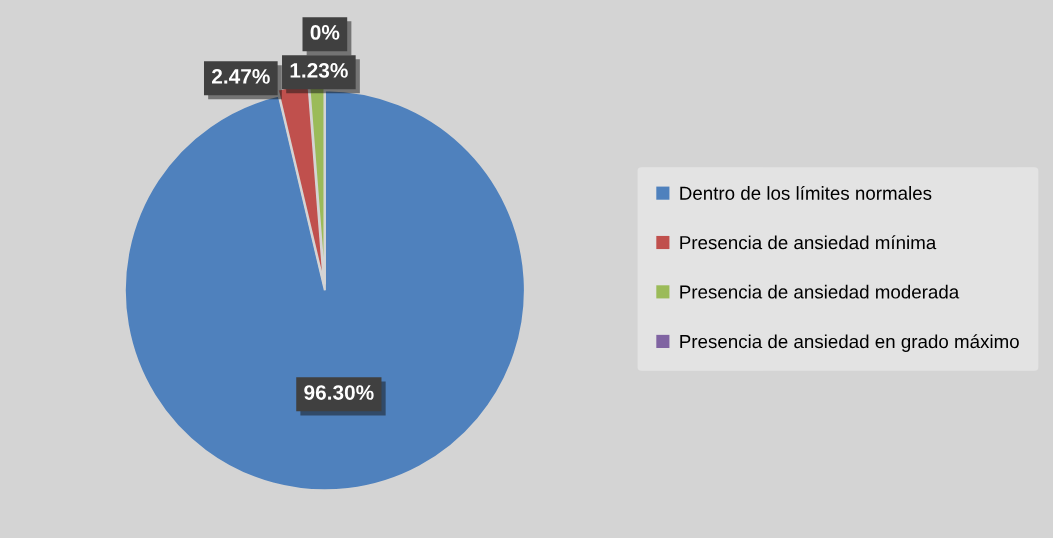 This screenshot has height=538, width=1053. What do you see at coordinates (849, 343) in the screenshot?
I see `legend-label: Presencia de ansiedad en grado máximo` at bounding box center [849, 343].